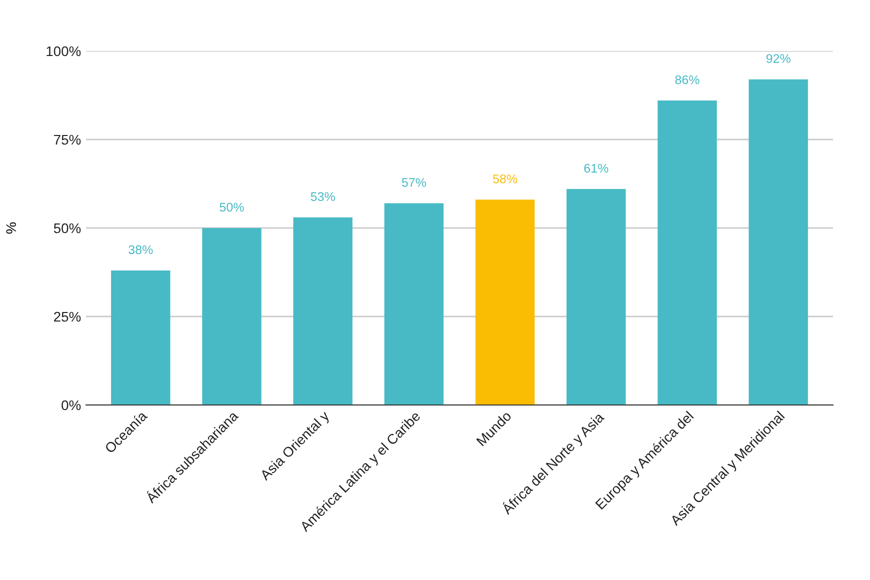 Image resolution: width=870 pixels, height=580 pixels. What do you see at coordinates (140, 249) in the screenshot?
I see `data-label: 38%` at bounding box center [140, 249].